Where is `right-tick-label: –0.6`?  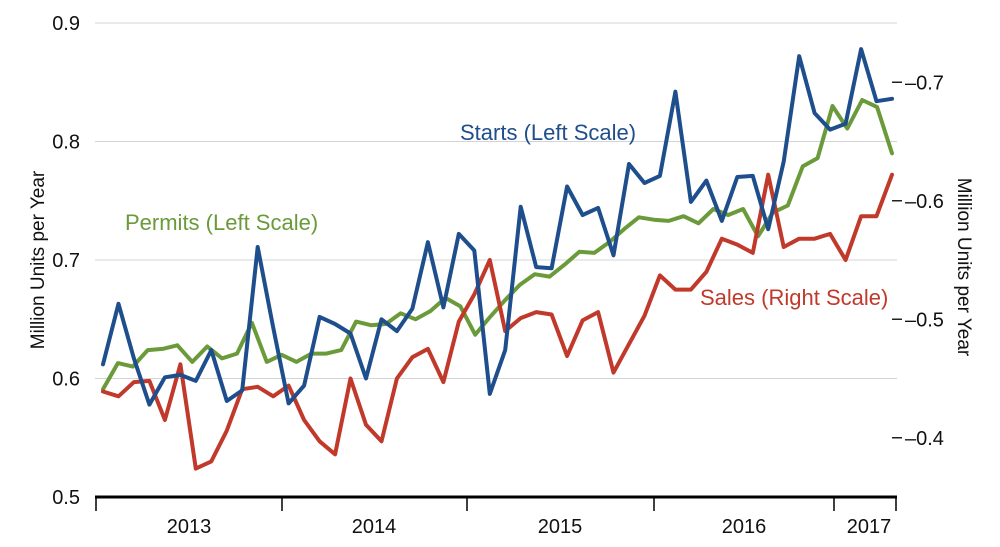
right-tick-label: –0.6 is located at coordinates (924, 202).